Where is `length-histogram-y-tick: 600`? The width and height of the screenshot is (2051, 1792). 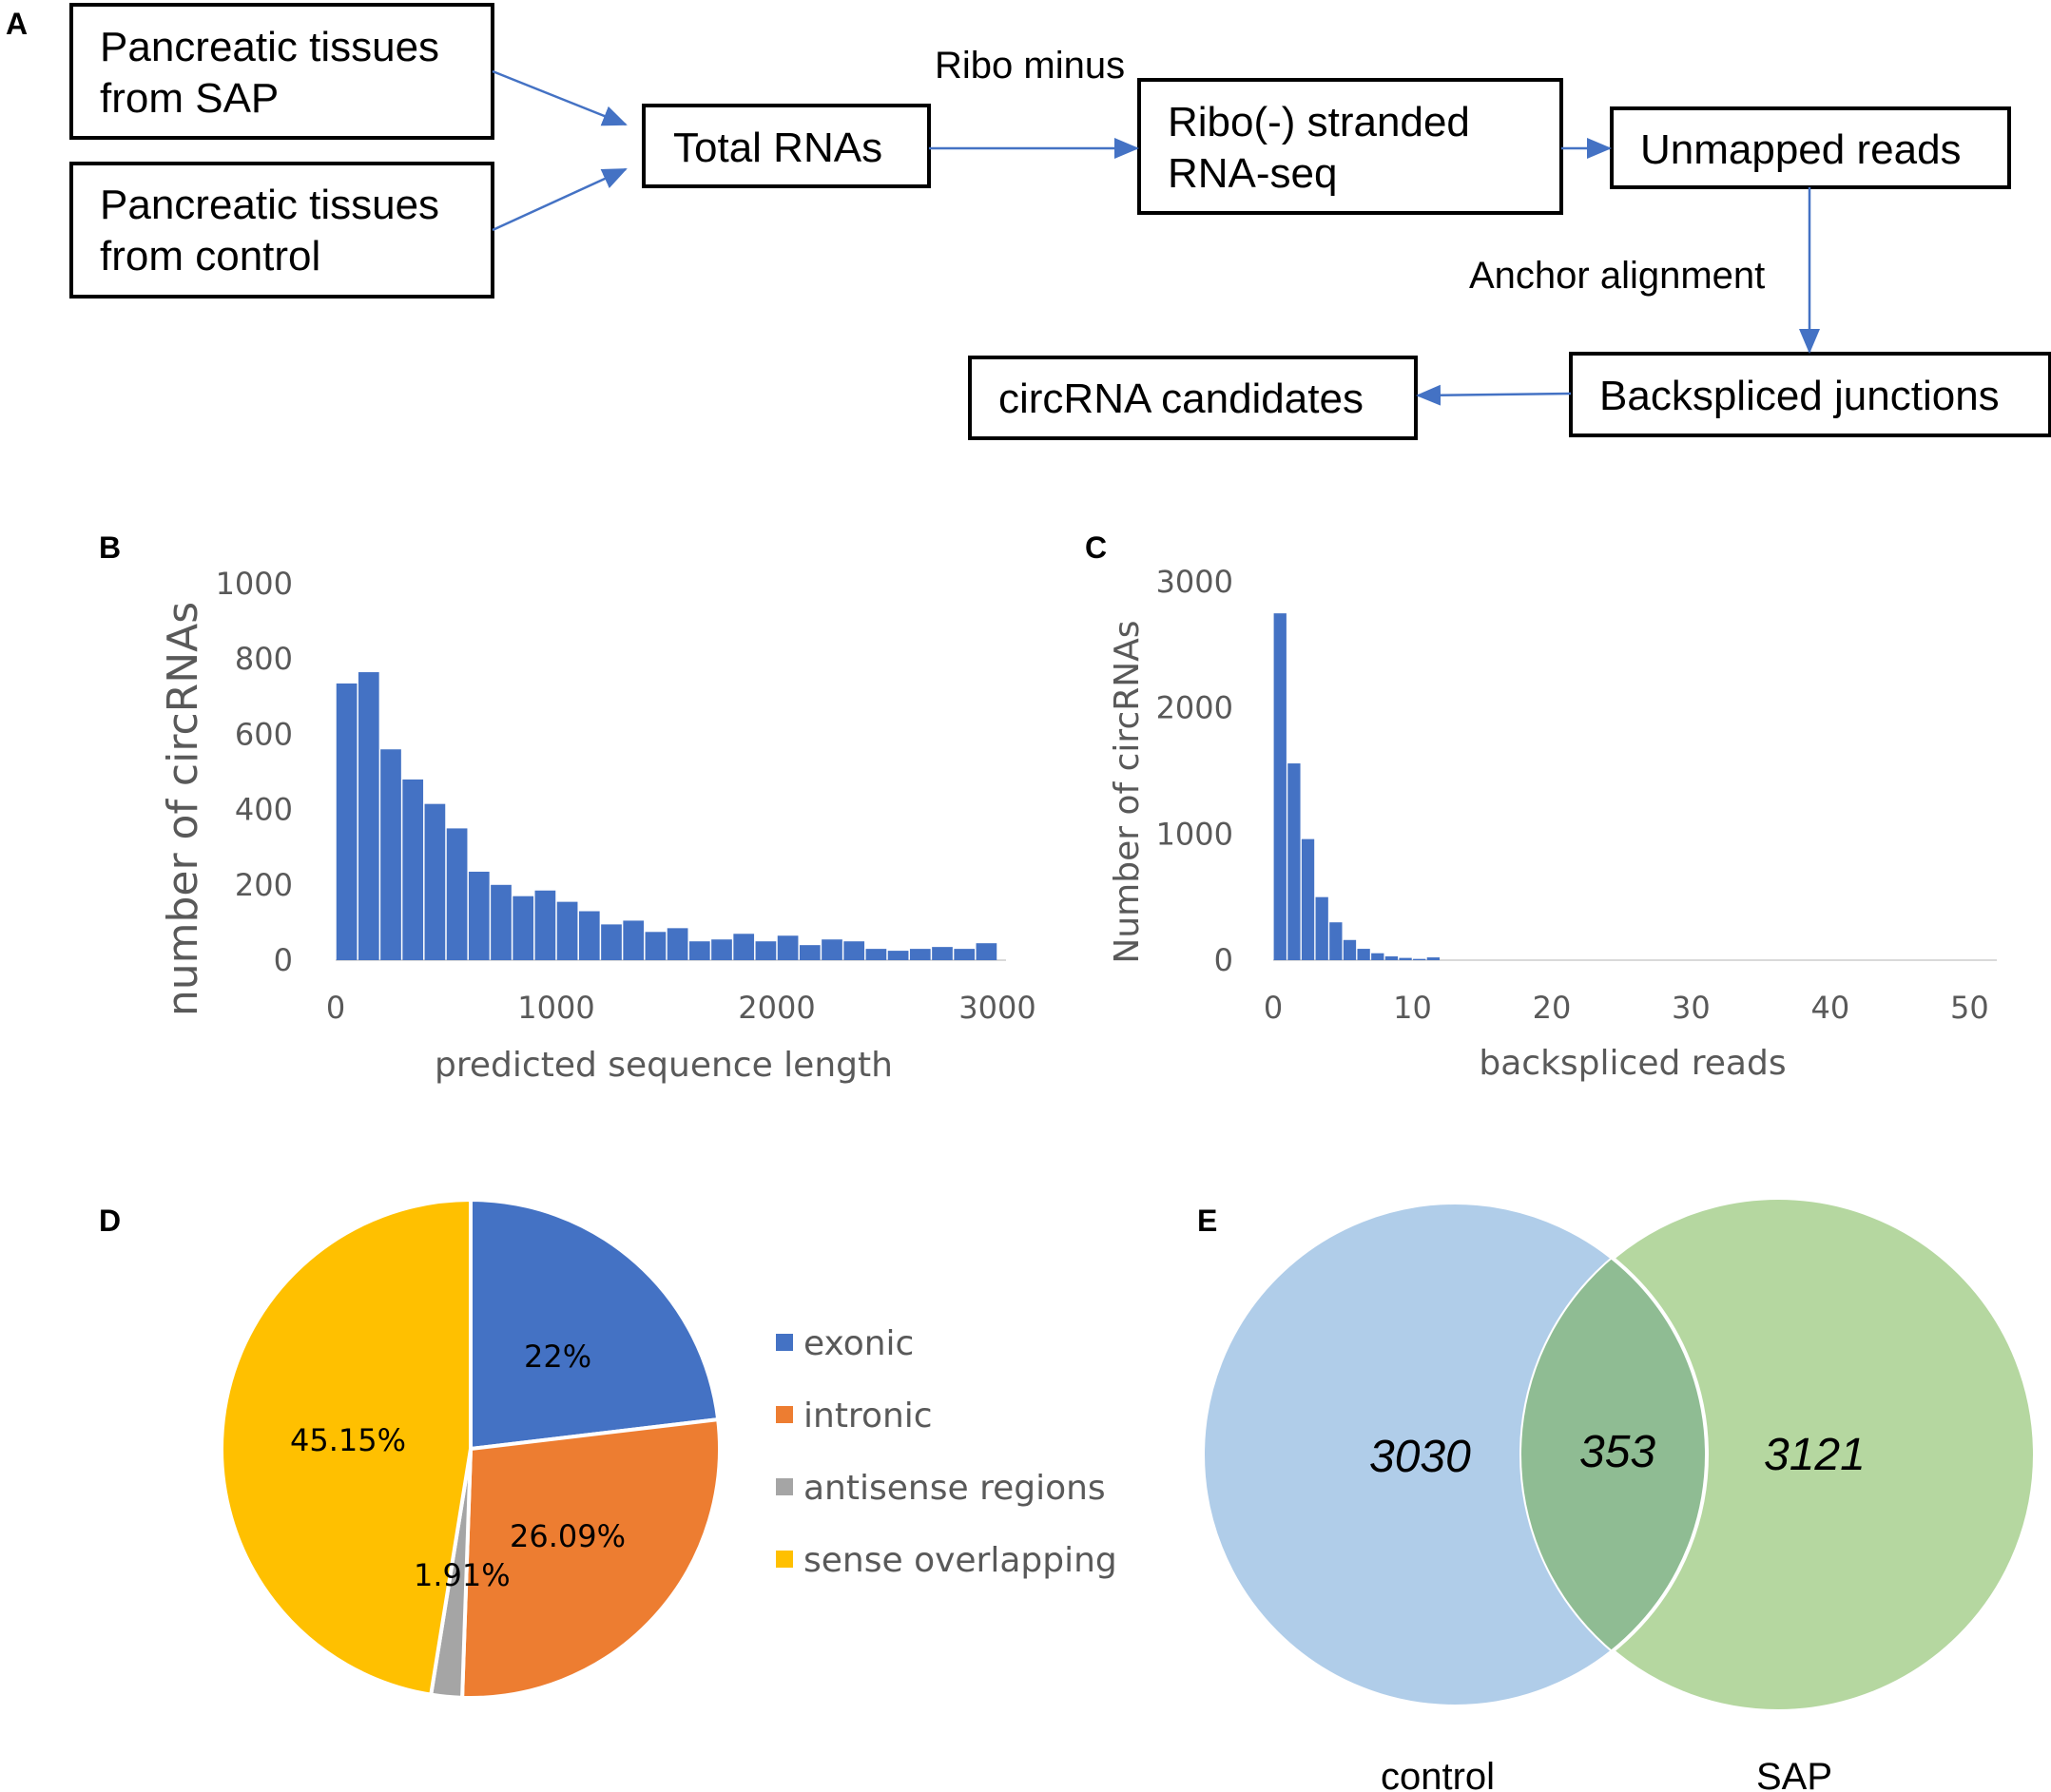
length-histogram-y-tick: 600 is located at coordinates (264, 734).